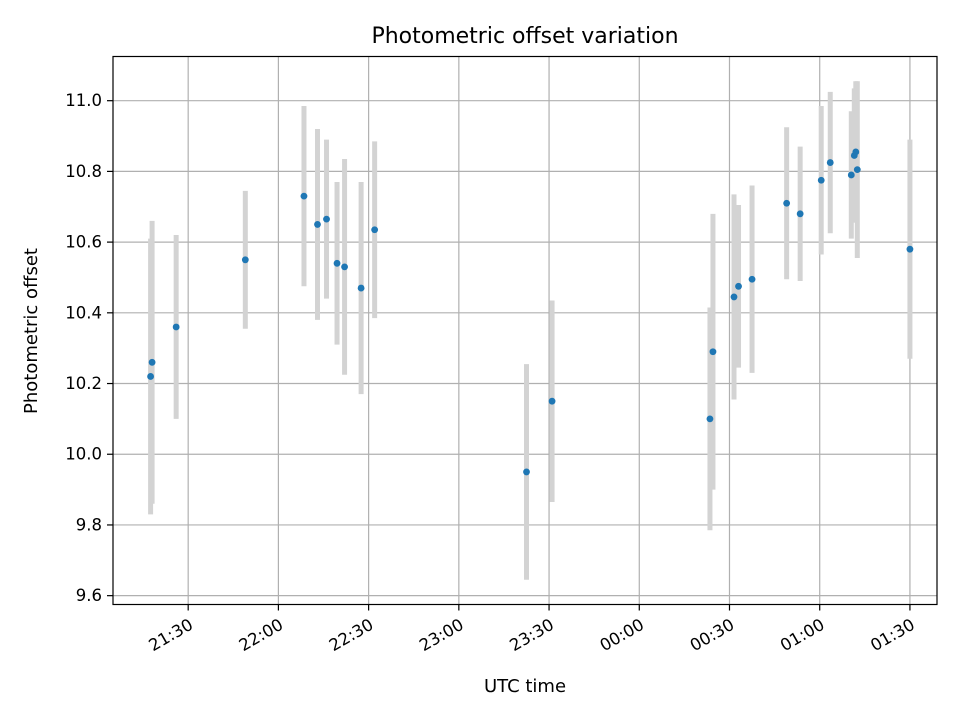  Describe the element at coordinates (83, 171) in the screenshot. I see `y-tick-label: 10.8` at that location.